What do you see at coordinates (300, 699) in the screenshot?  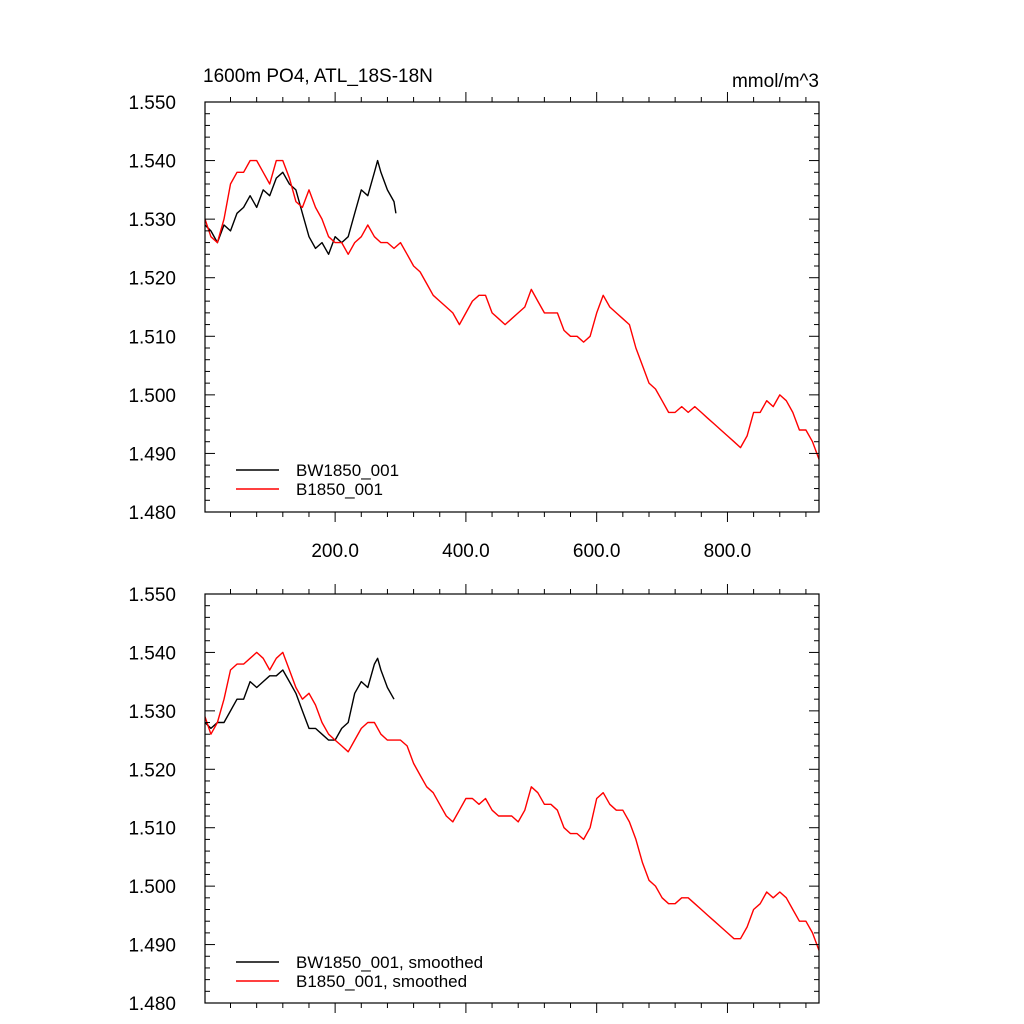 I see `series-line-bottom-bw1850` at bounding box center [300, 699].